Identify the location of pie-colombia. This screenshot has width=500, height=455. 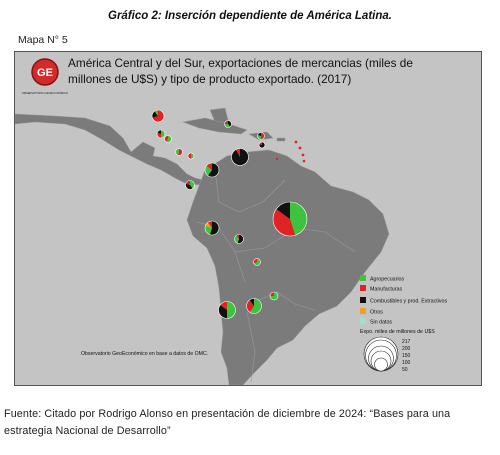
(212, 170).